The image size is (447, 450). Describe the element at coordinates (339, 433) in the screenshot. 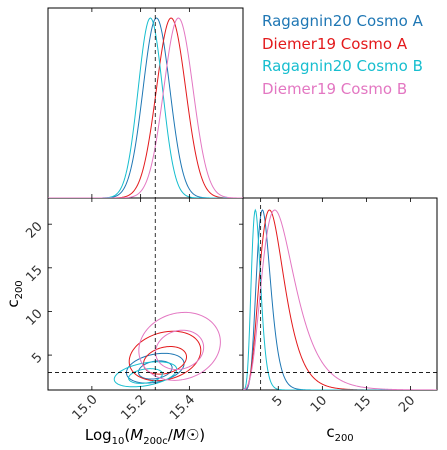

I see `c200-x-axis-label: c200` at that location.